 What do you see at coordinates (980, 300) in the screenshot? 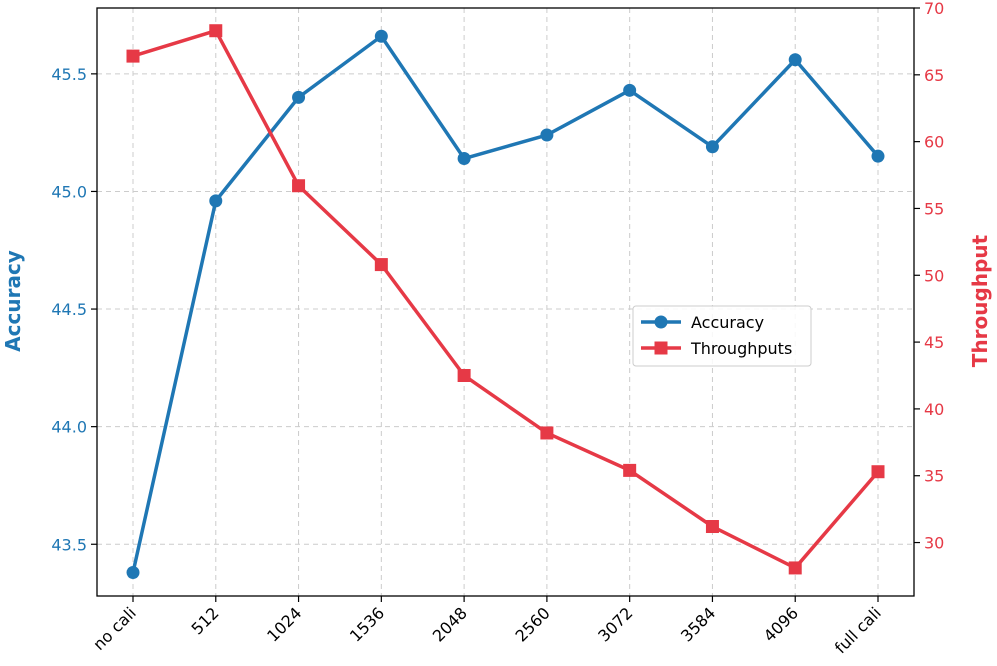
I see `y-axis-right-title: Throughput` at bounding box center [980, 300].